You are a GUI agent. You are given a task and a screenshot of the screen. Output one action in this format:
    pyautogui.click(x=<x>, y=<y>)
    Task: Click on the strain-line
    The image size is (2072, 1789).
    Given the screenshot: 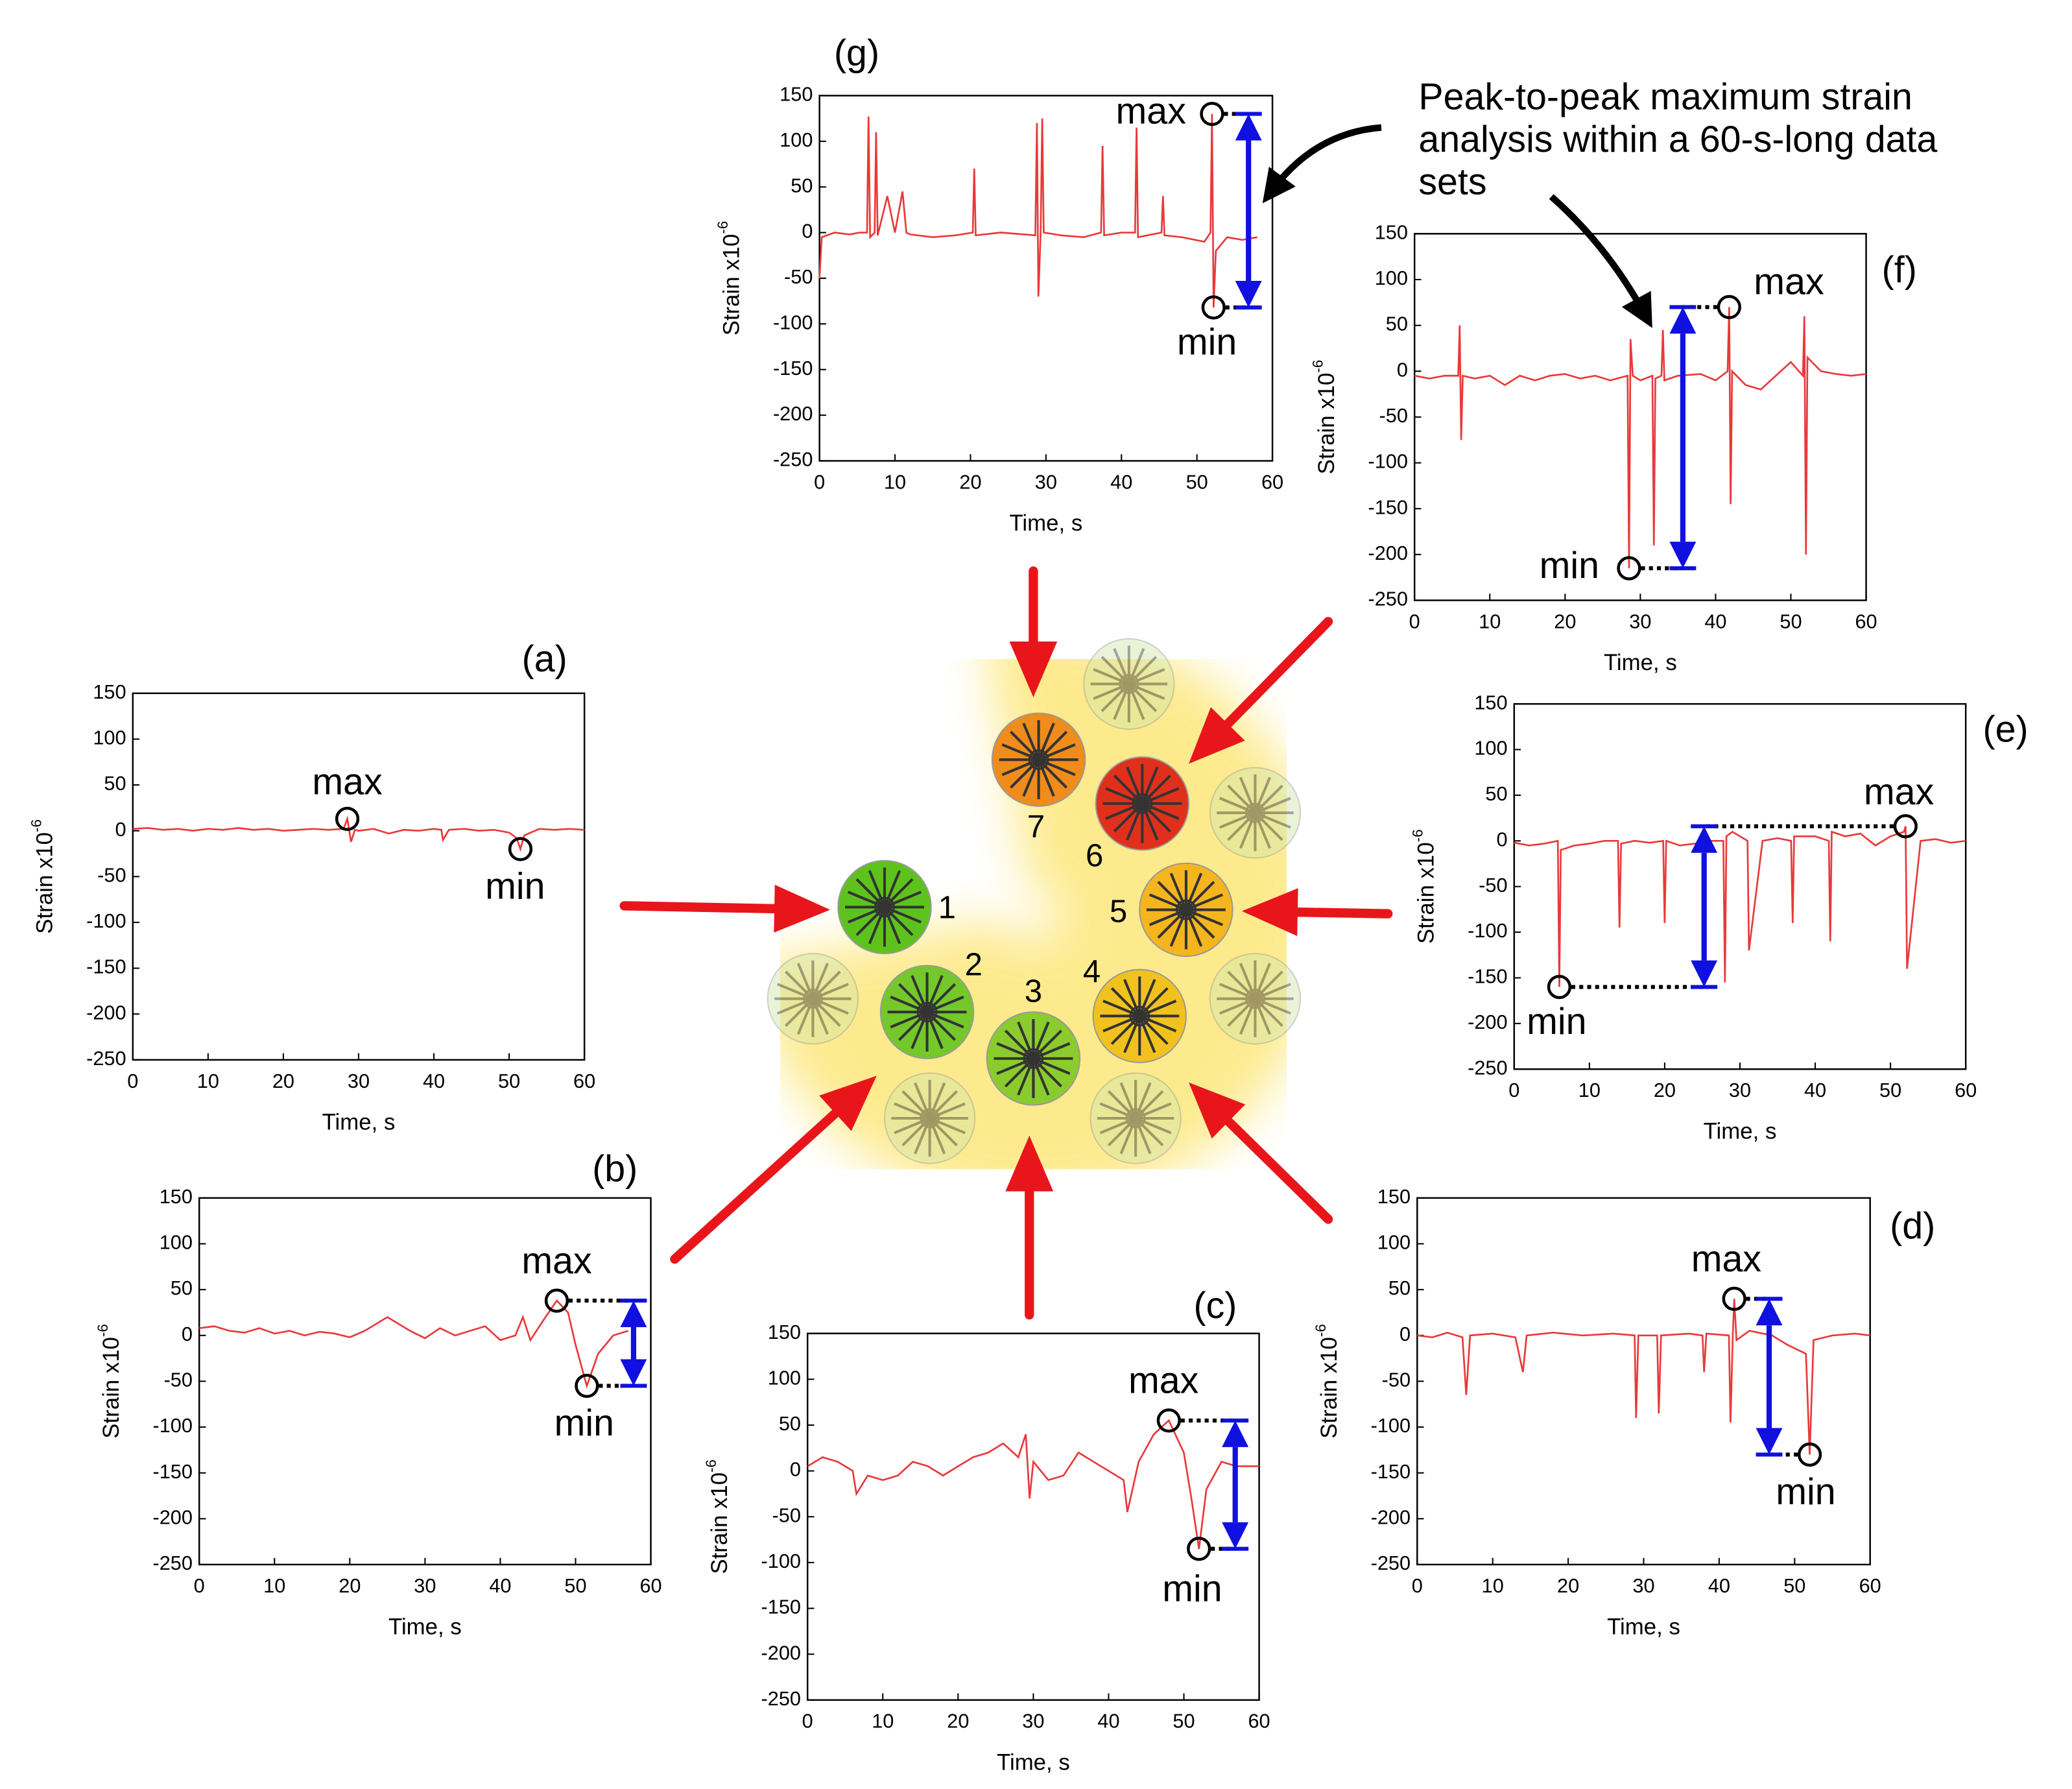 What is the action you would take?
    pyautogui.click(x=1740, y=906)
    